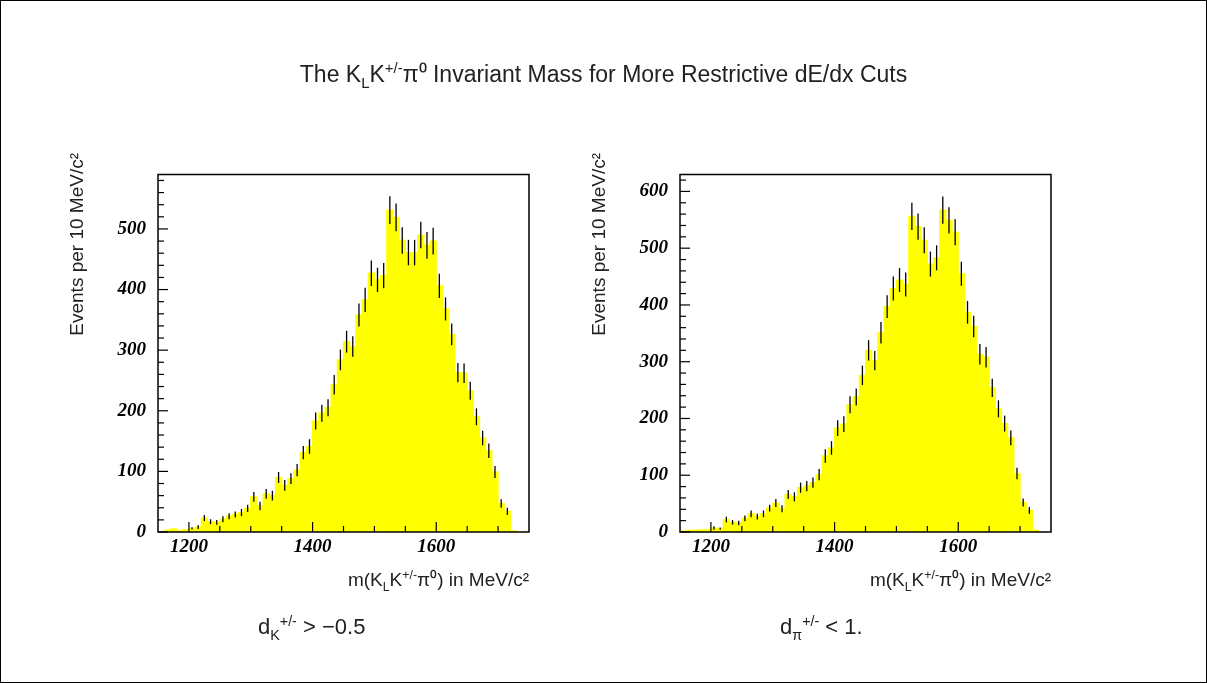  I want to click on y-tick-label: 600, so click(654, 190).